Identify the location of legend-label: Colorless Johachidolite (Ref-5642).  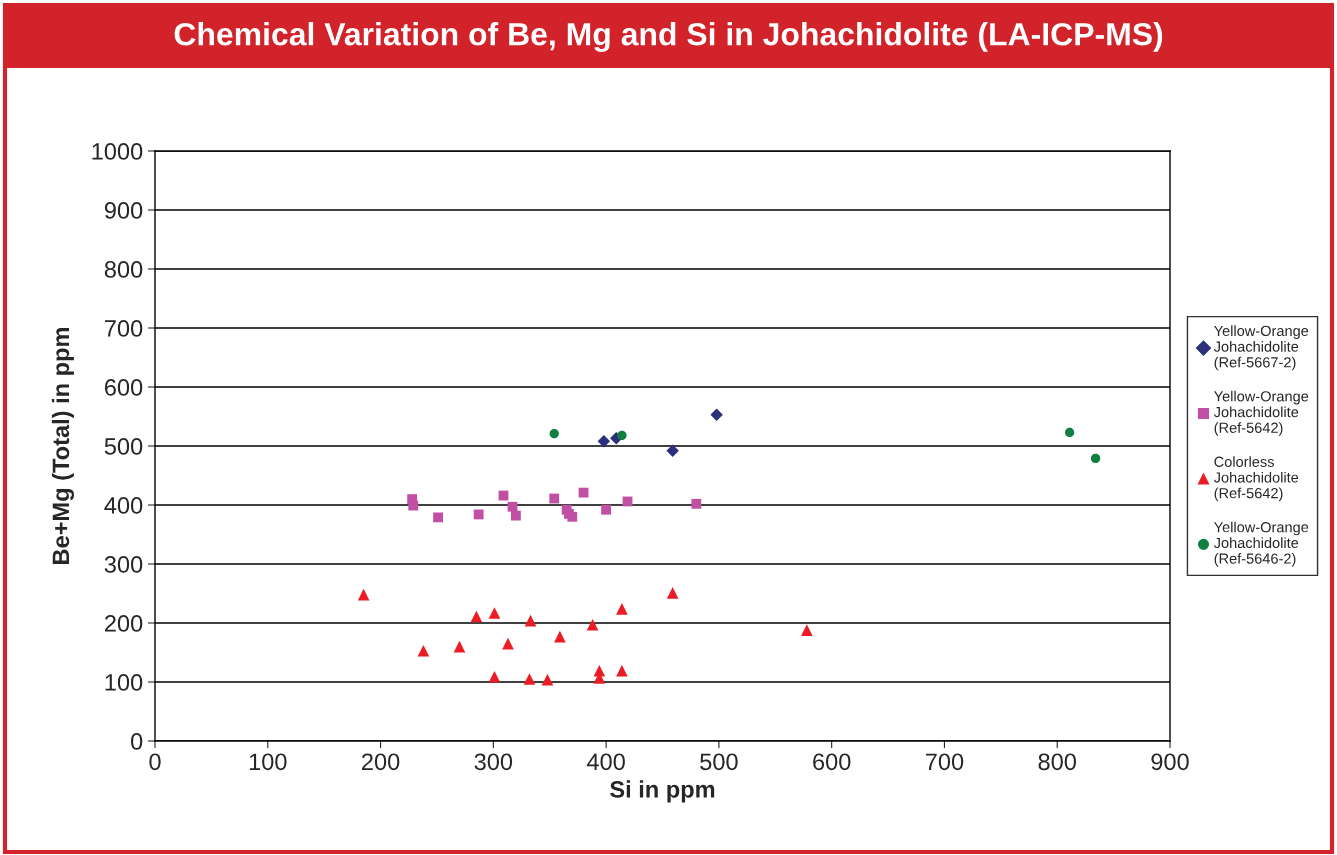
(1256, 479).